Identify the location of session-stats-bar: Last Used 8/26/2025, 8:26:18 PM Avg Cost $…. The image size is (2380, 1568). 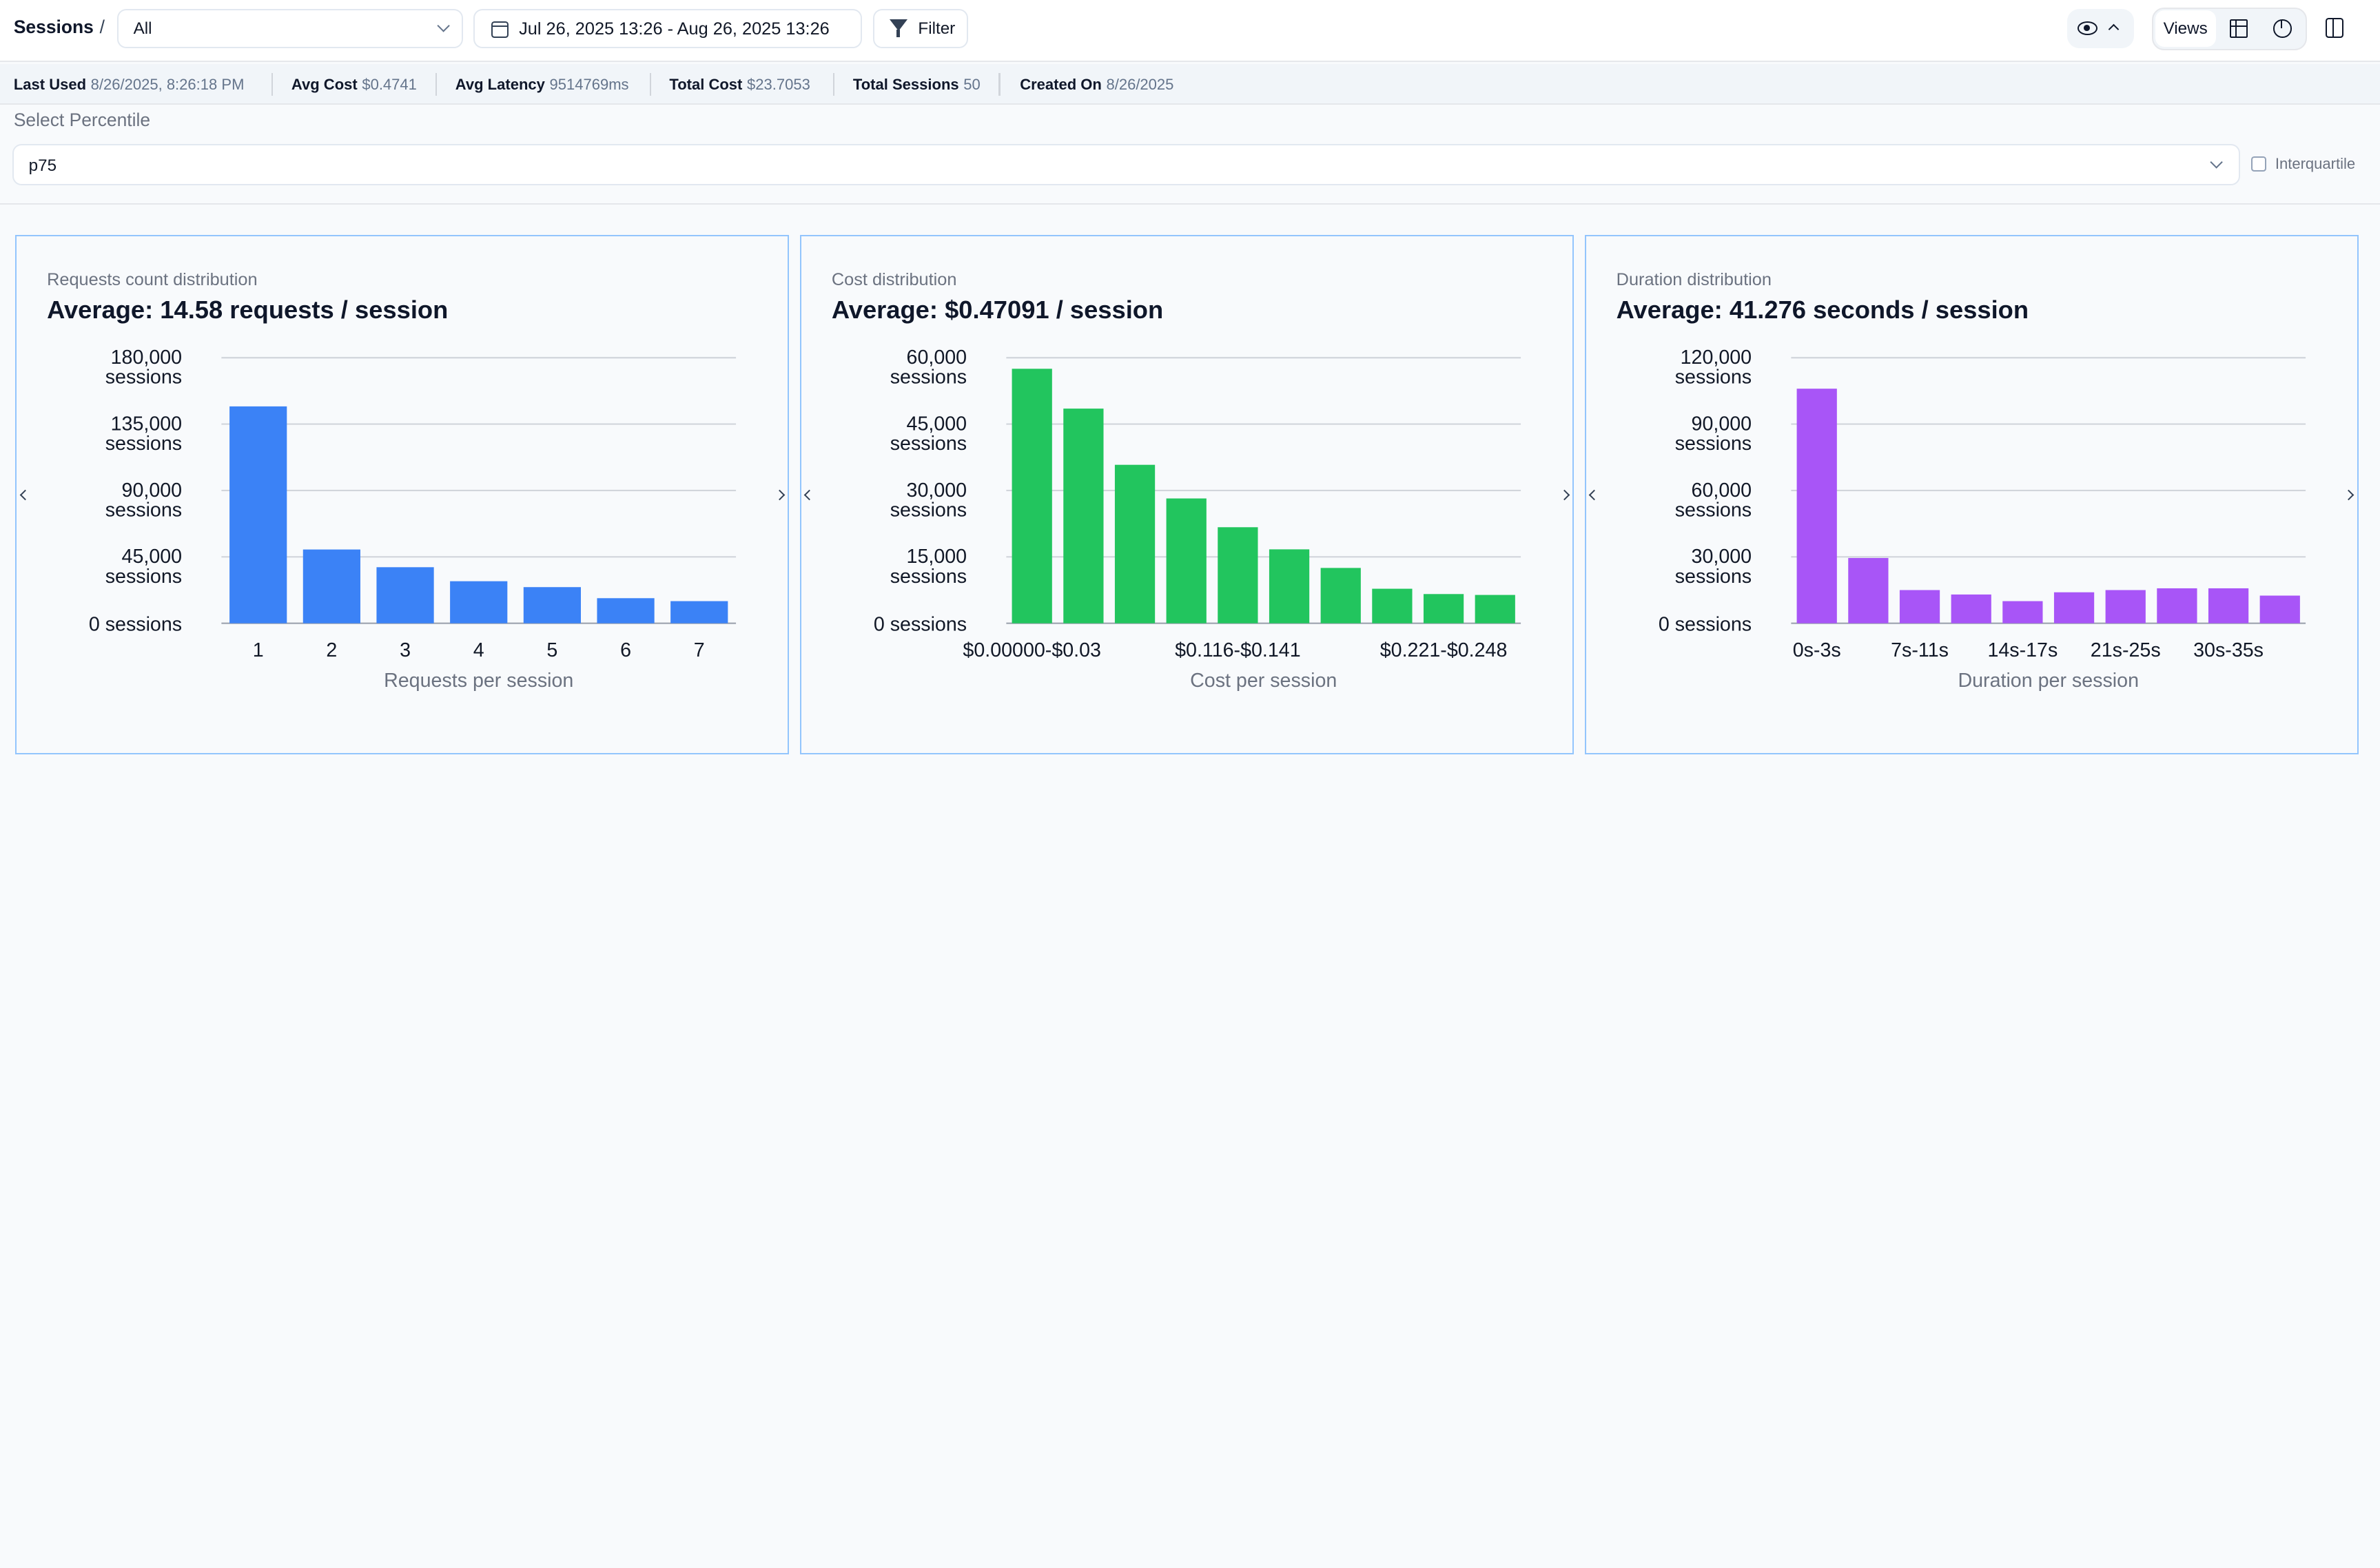
(1190, 84).